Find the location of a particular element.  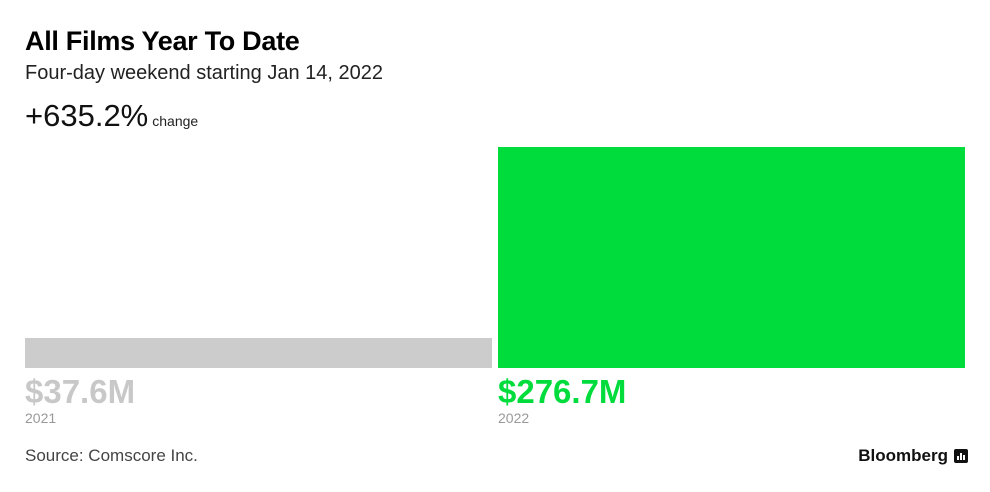

change-label: change is located at coordinates (175, 121).